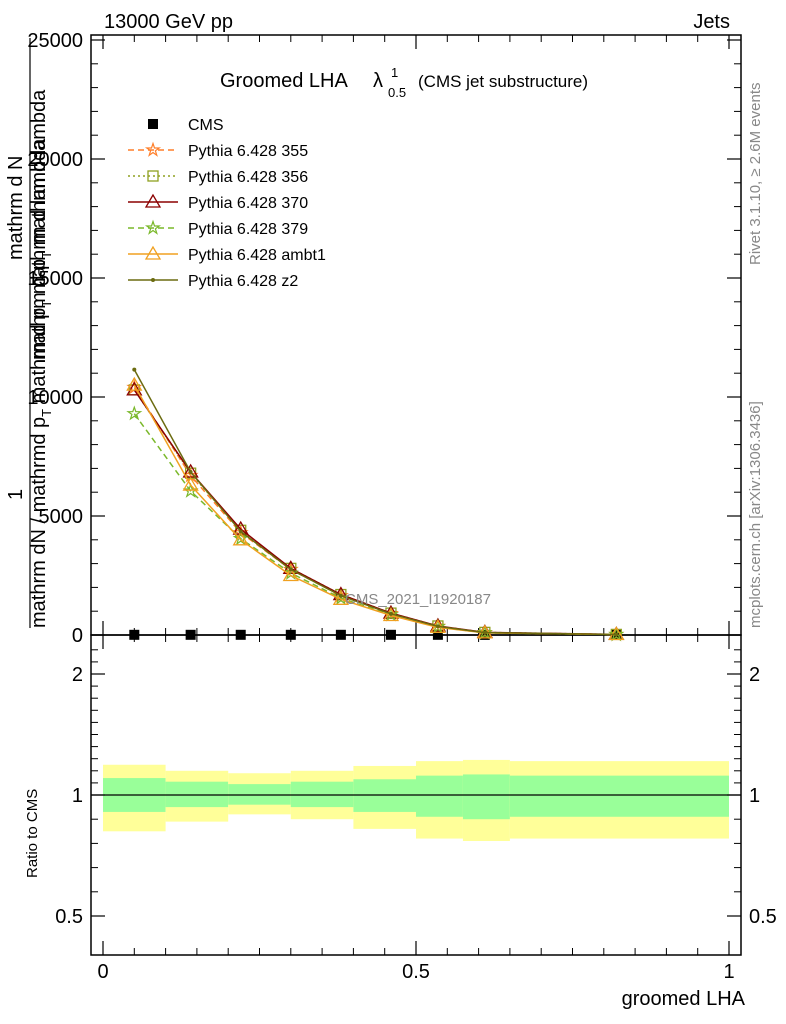 Image resolution: width=786 pixels, height=1024 pixels. What do you see at coordinates (61, 517) in the screenshot?
I see `y-tick-label: 5000` at bounding box center [61, 517].